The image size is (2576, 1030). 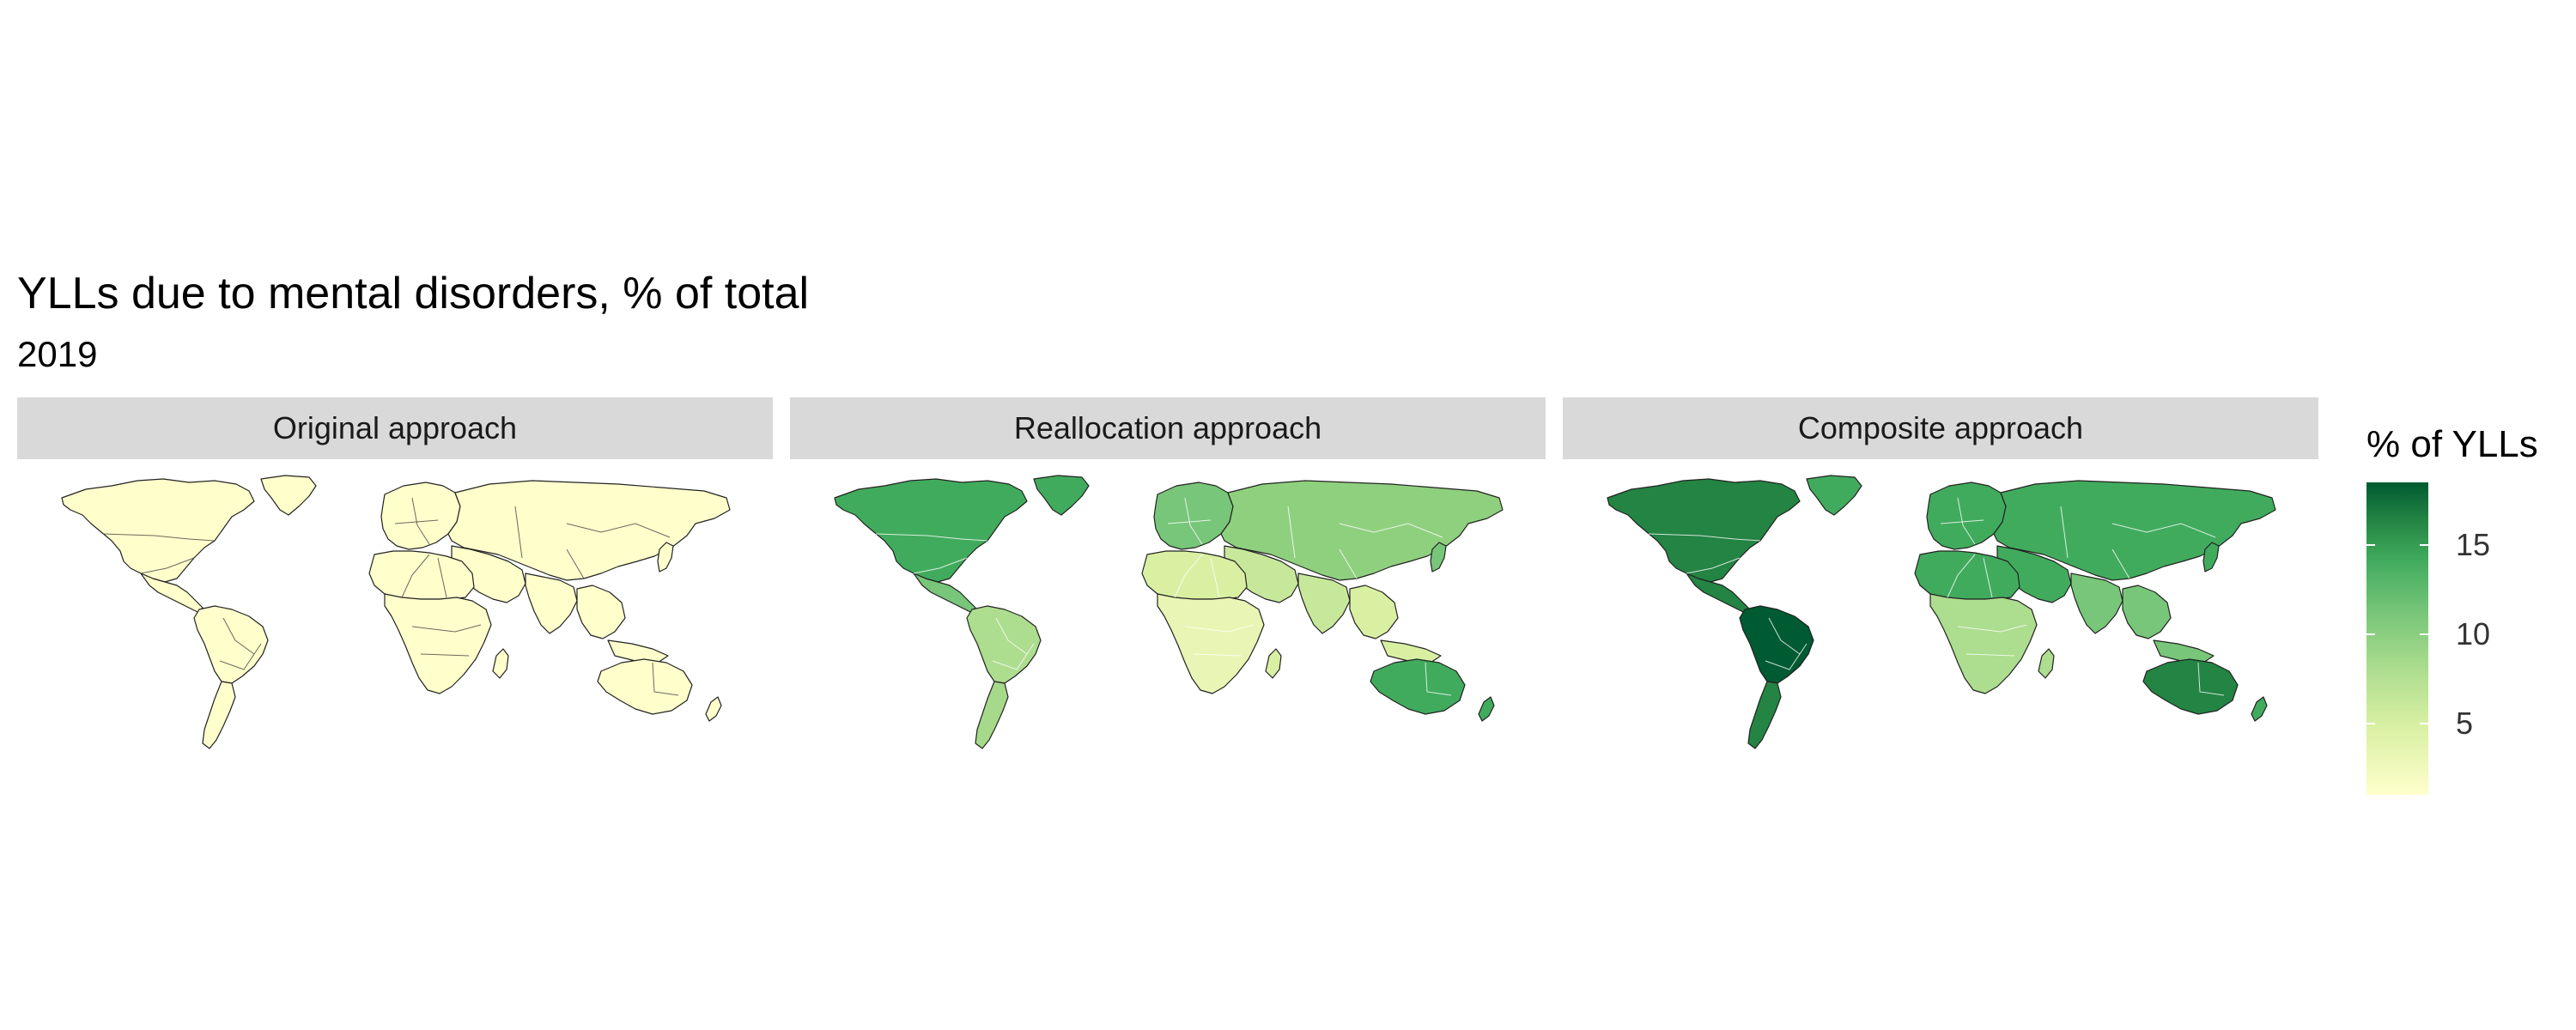 I want to click on chart-subtitle: 2019, so click(x=58, y=354).